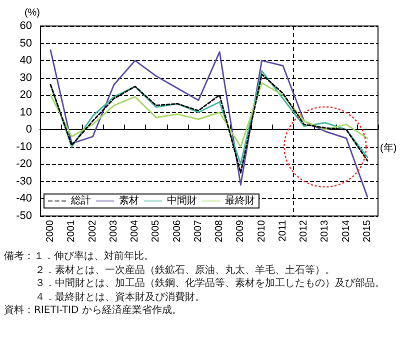  I want to click on legend-label: 総計, so click(80, 200).